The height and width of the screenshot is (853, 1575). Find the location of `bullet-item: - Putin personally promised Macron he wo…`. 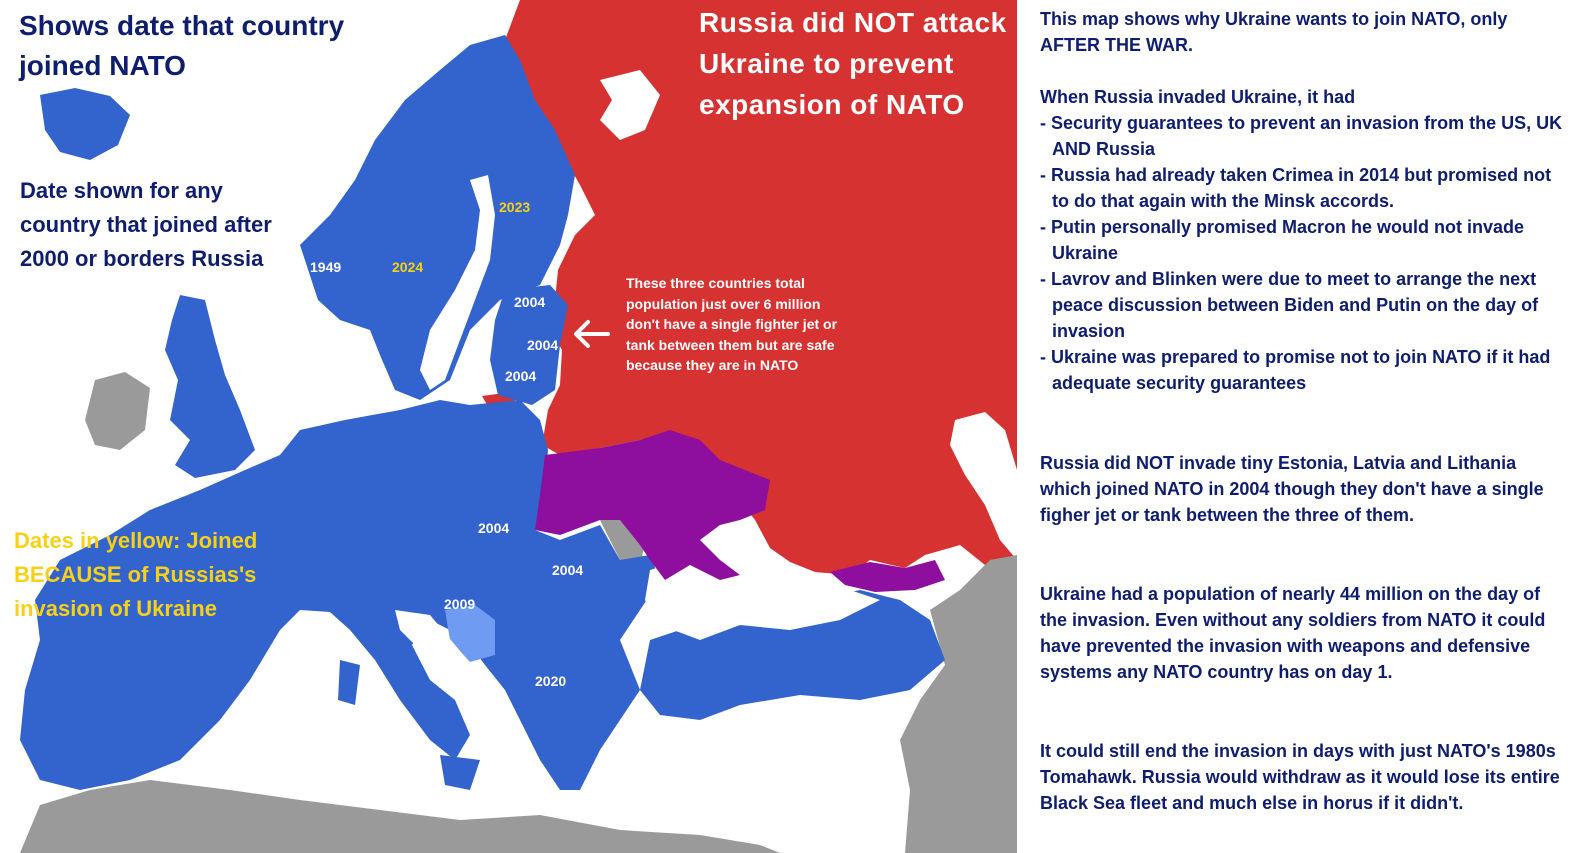

bullet-item: - Putin personally promised Macron he wo… is located at coordinates (1282, 240).